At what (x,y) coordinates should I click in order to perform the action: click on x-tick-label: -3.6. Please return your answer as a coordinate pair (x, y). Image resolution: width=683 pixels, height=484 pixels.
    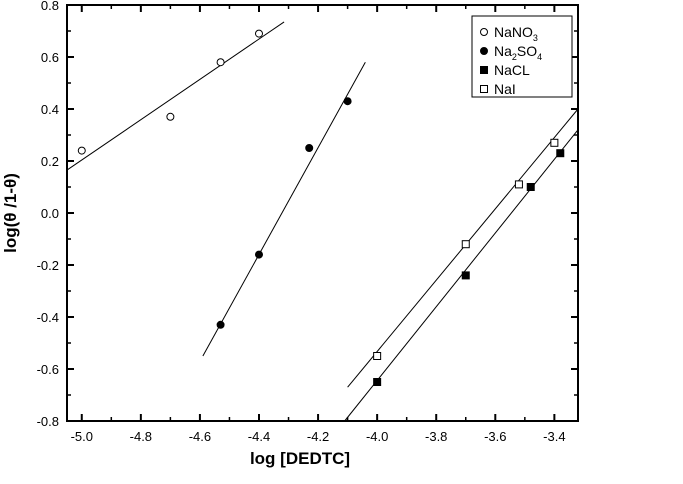
    Looking at the image, I should click on (495, 436).